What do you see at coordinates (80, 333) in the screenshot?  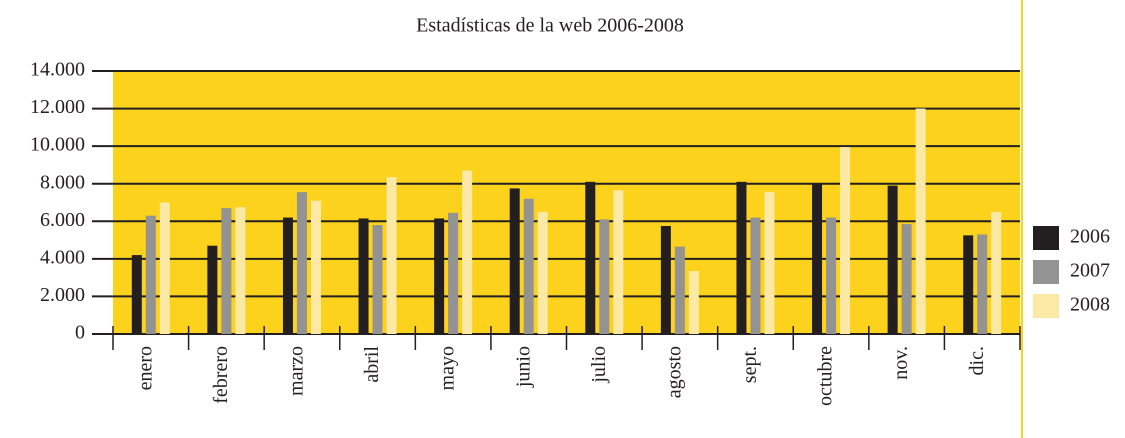 I see `y-tick-label: 0` at bounding box center [80, 333].